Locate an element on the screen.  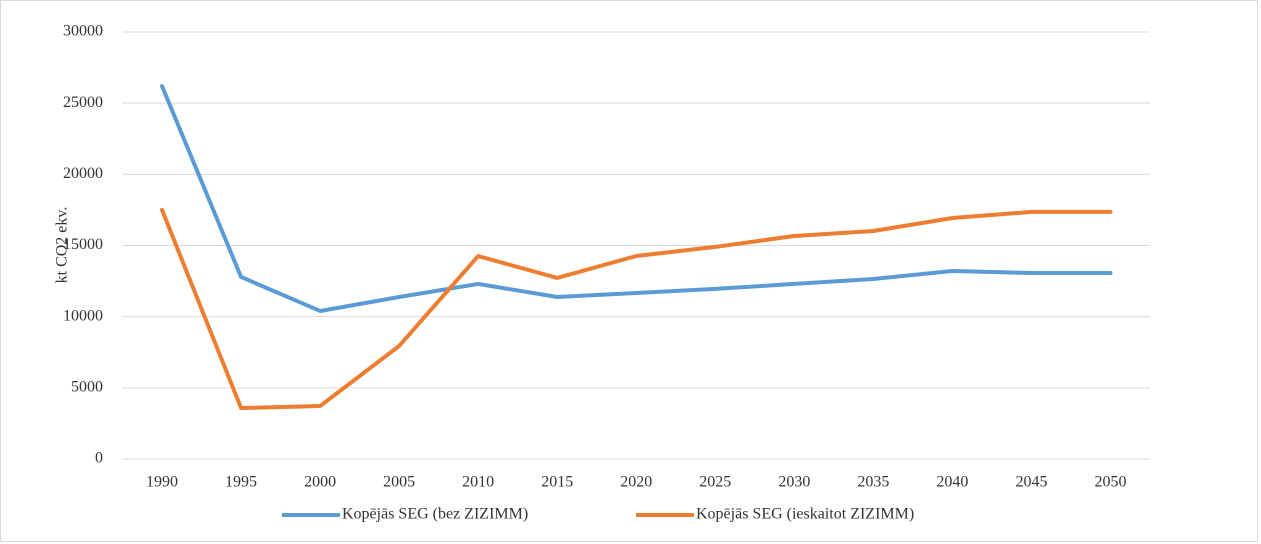
y-tick-label: 25000 is located at coordinates (83, 102).